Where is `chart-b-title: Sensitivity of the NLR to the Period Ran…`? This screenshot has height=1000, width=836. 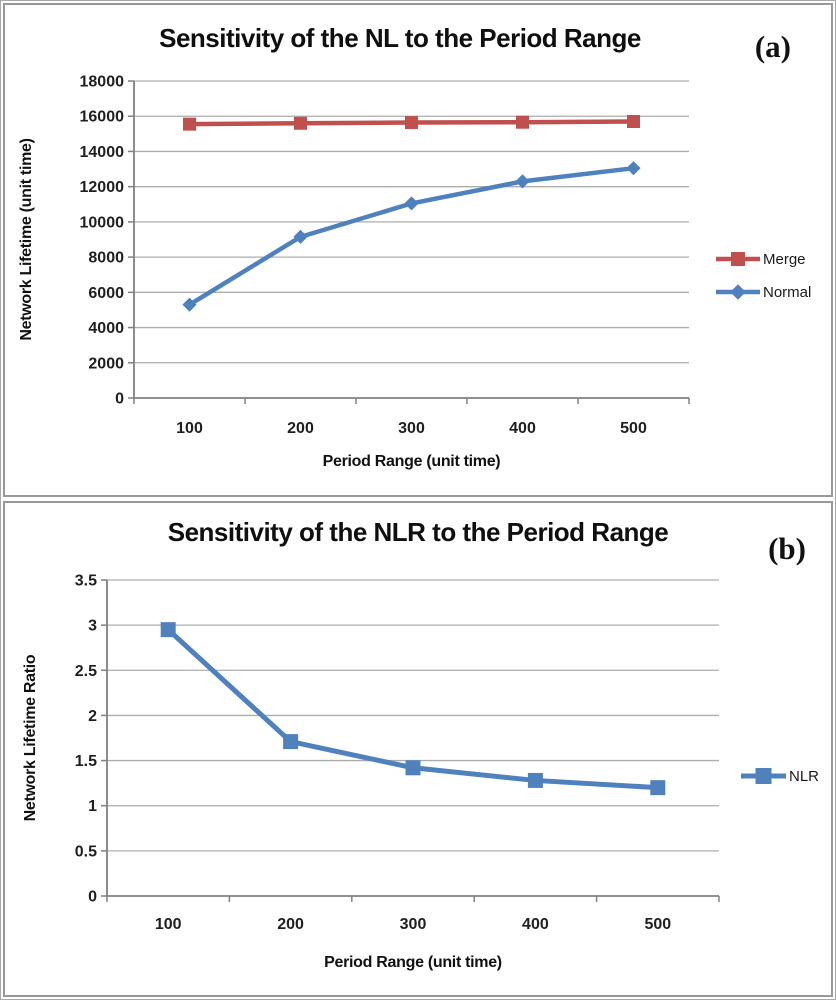
chart-b-title: Sensitivity of the NLR to the Period Ran… is located at coordinates (418, 532).